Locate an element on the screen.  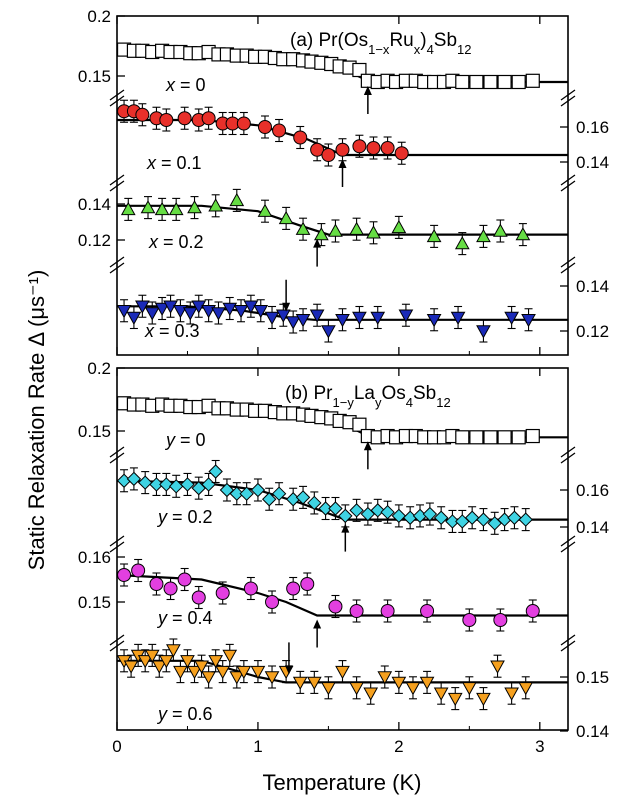
panel-b-ytick-left-label: 0.15 is located at coordinates (94, 602).